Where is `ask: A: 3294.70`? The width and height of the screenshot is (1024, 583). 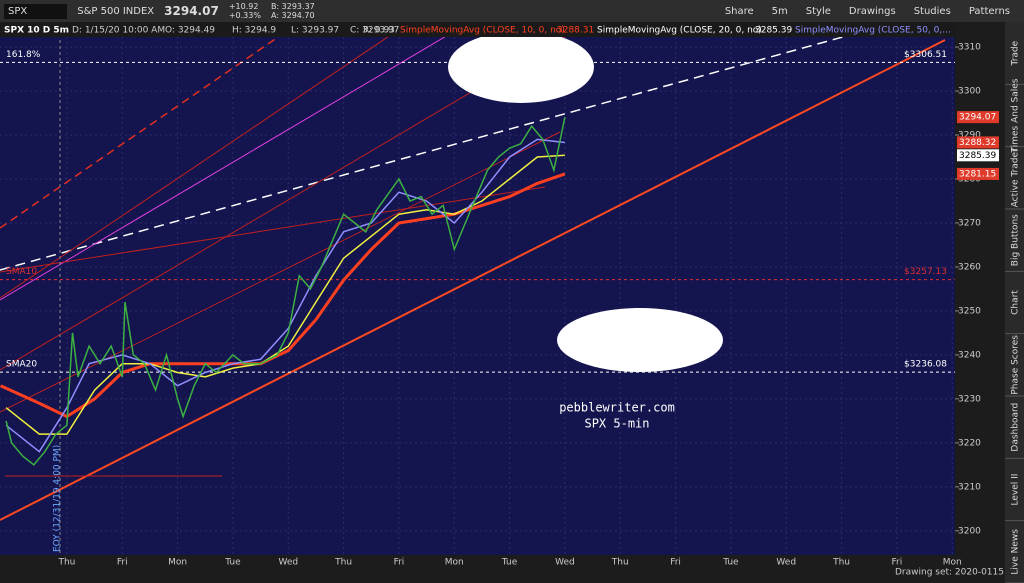 ask: A: 3294.70 is located at coordinates (292, 15).